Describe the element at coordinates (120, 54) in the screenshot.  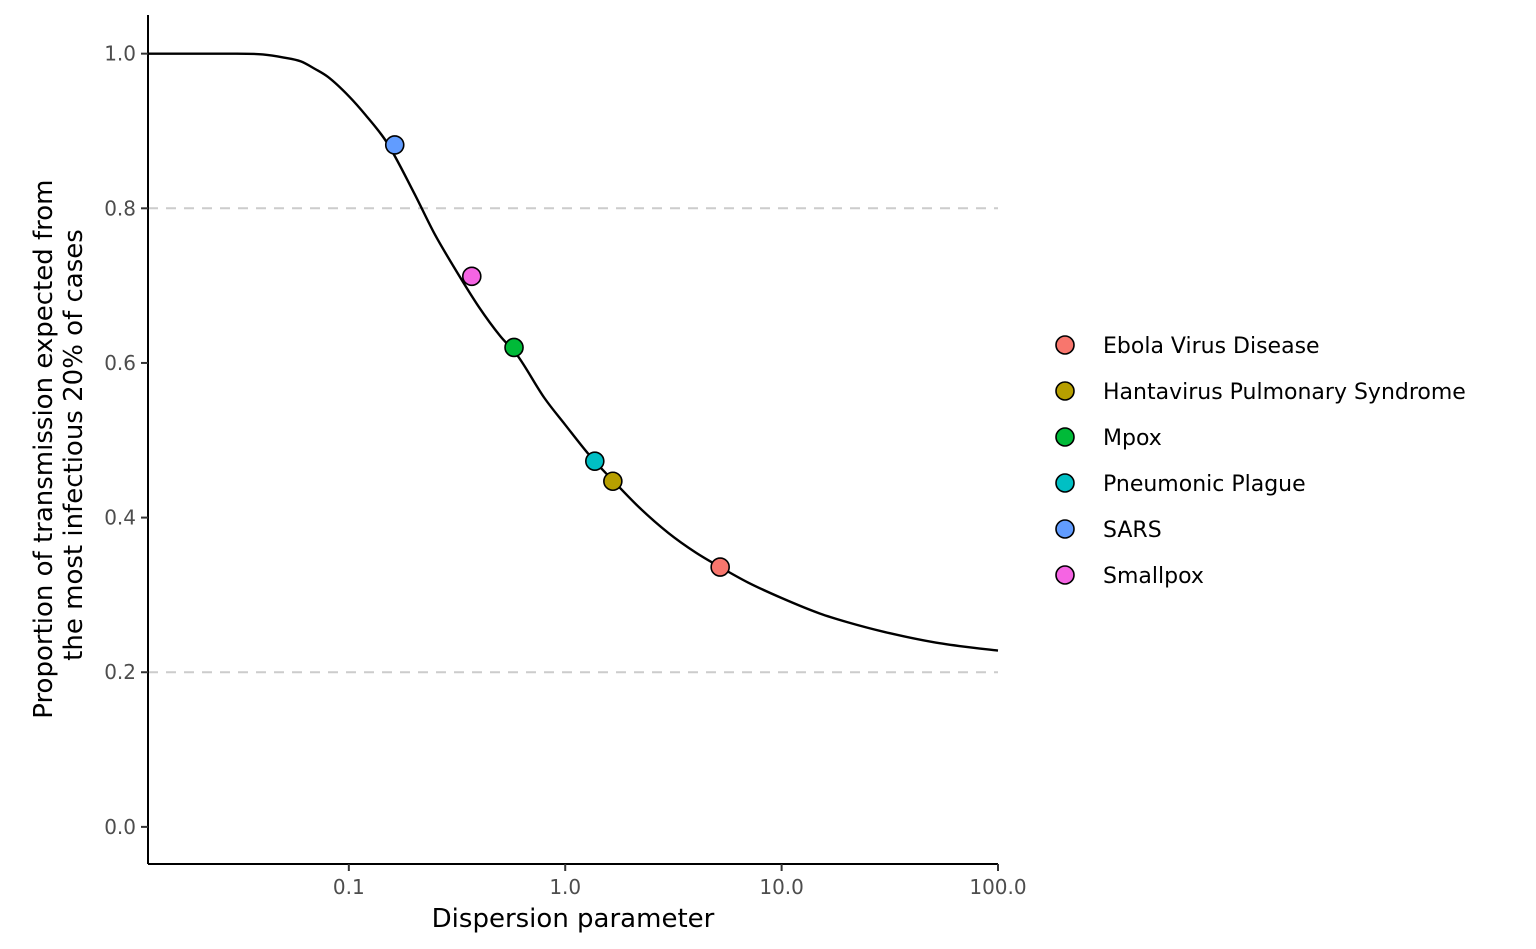
I see `y-tick-label-5: 1.0` at that location.